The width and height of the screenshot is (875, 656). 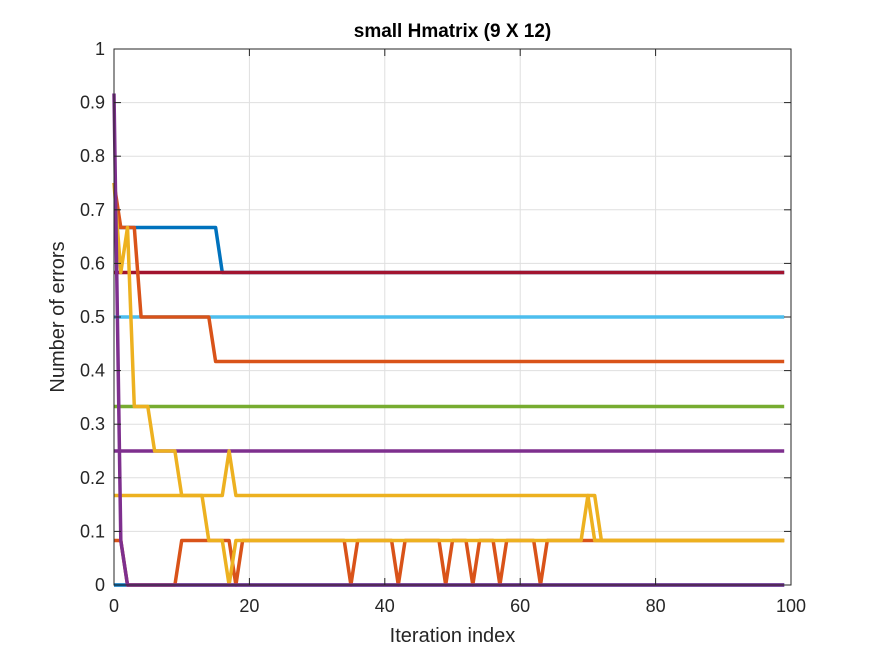 I want to click on y-tick-label: 1, so click(x=100, y=49).